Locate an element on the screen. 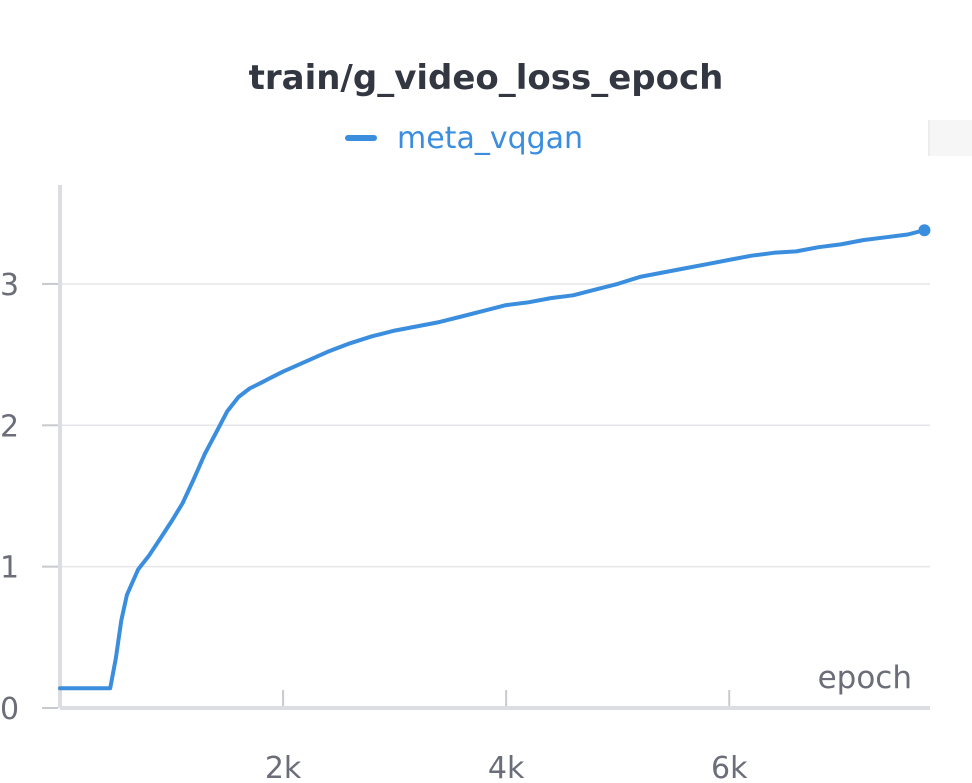  x-tick-label: 4k is located at coordinates (506, 767).